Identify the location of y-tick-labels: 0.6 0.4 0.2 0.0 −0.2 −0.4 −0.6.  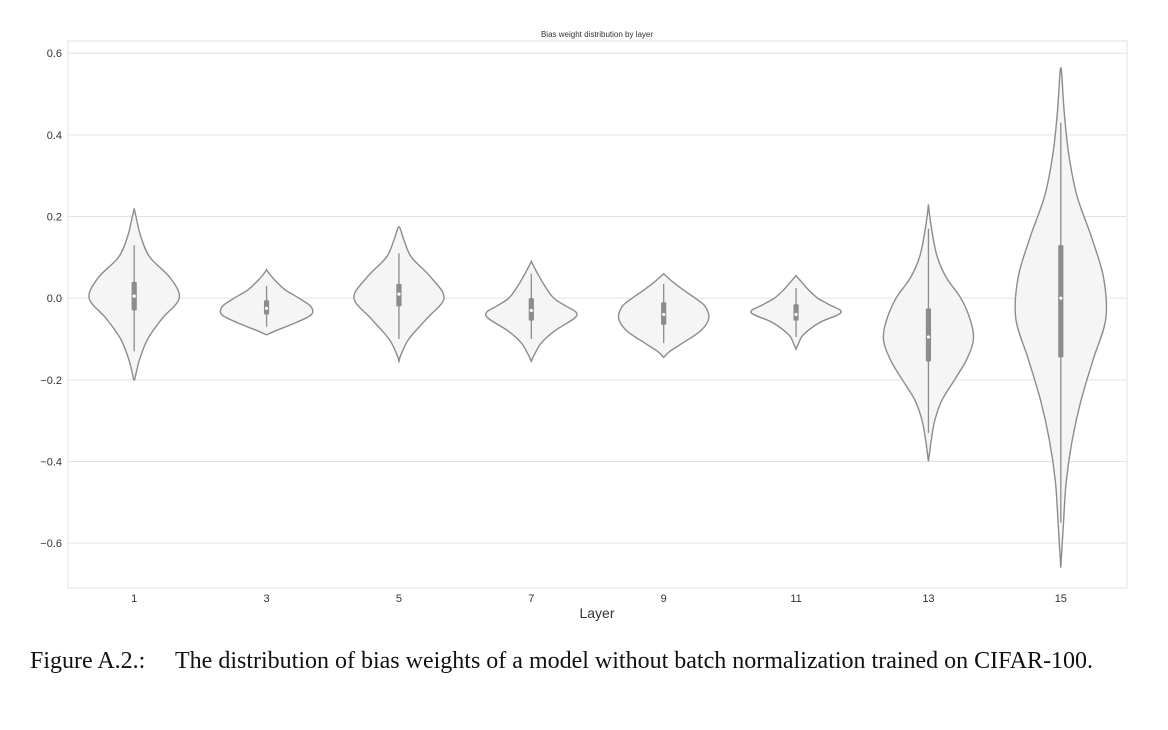
(51, 299).